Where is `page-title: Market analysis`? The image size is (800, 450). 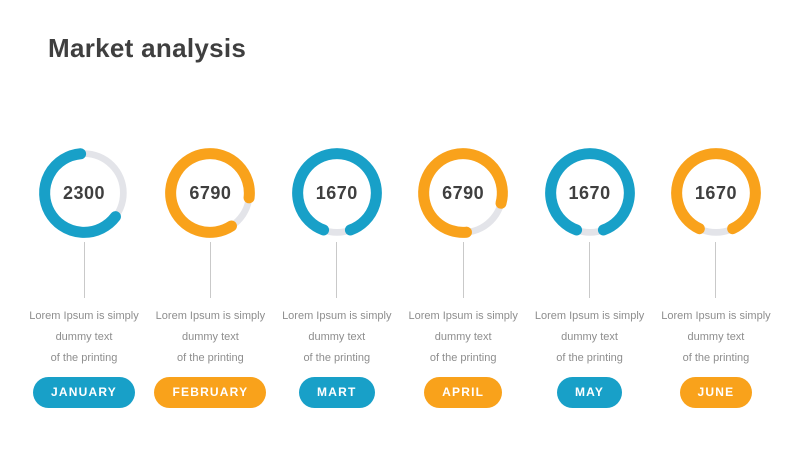 page-title: Market analysis is located at coordinates (147, 48).